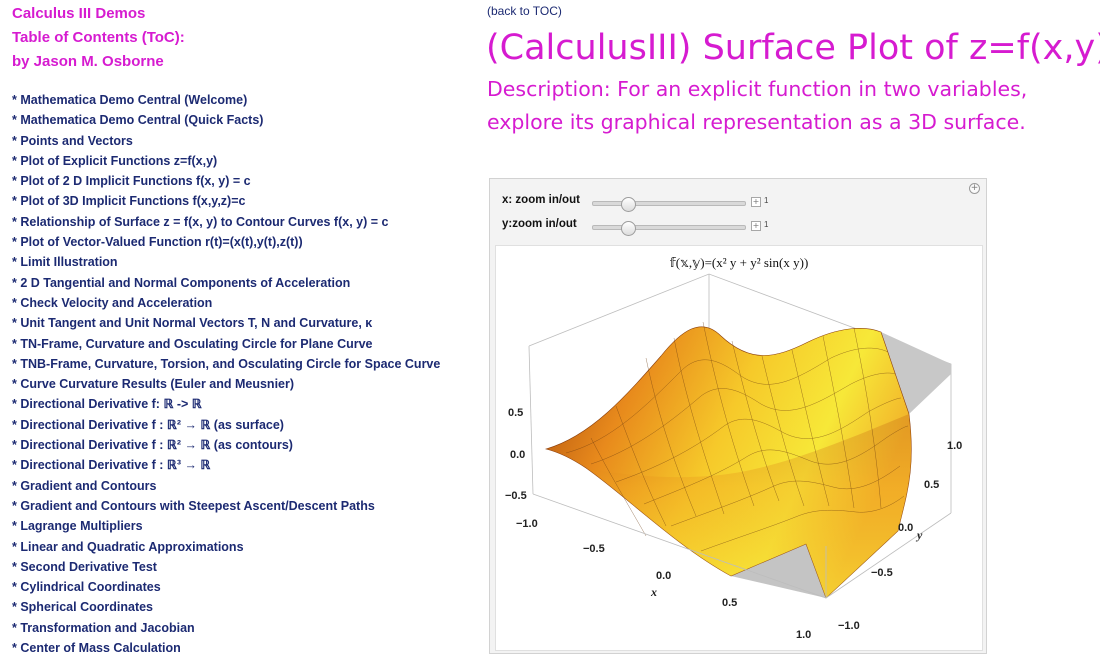 The height and width of the screenshot is (662, 1100). What do you see at coordinates (79, 13) in the screenshot?
I see `toc-header-title: Calculus III Demos` at bounding box center [79, 13].